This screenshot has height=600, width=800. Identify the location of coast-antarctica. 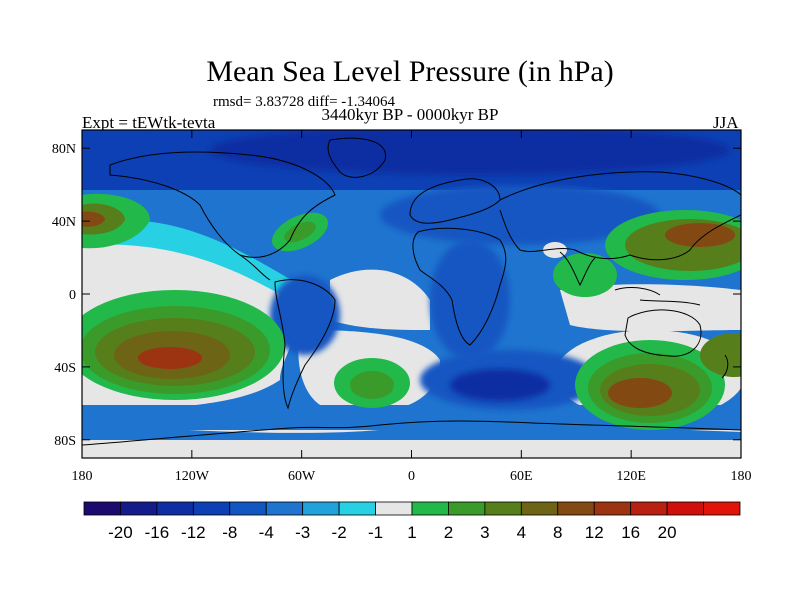
(411, 433).